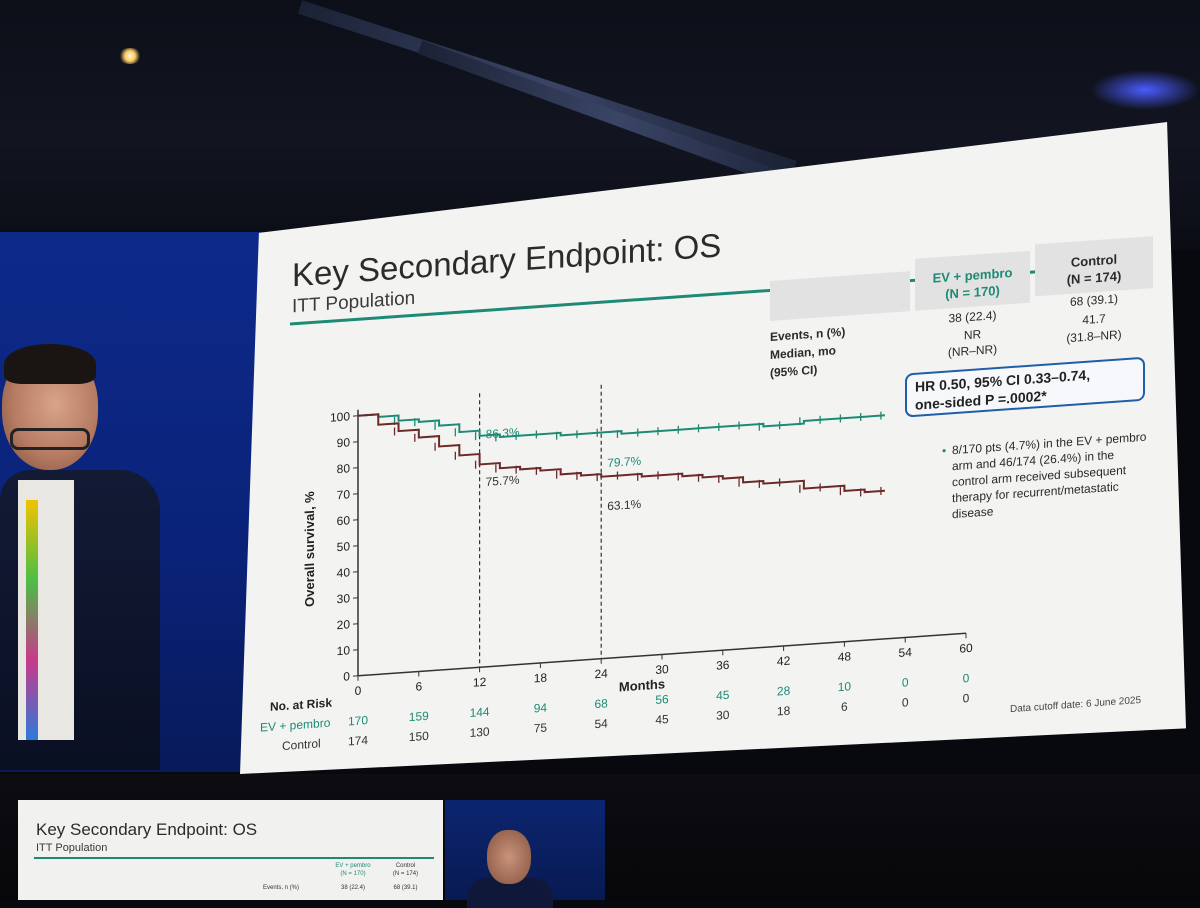 The height and width of the screenshot is (908, 1200). What do you see at coordinates (344, 572) in the screenshot?
I see `y-tick-label: 40` at bounding box center [344, 572].